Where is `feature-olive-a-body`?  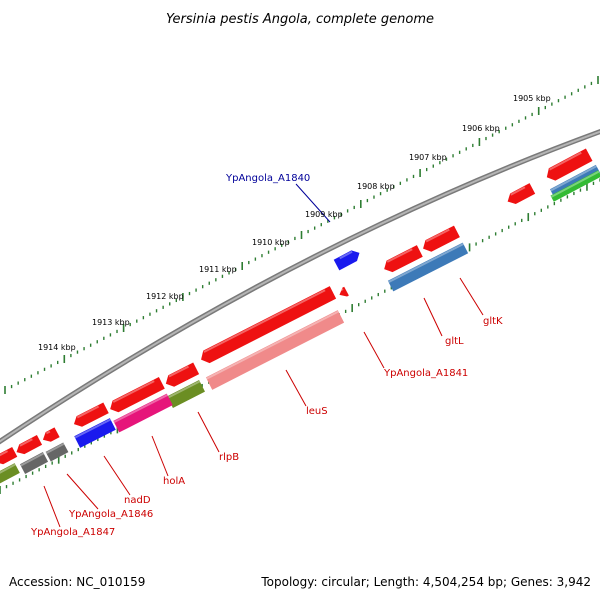 feature-olive-a-body is located at coordinates (10, 475).